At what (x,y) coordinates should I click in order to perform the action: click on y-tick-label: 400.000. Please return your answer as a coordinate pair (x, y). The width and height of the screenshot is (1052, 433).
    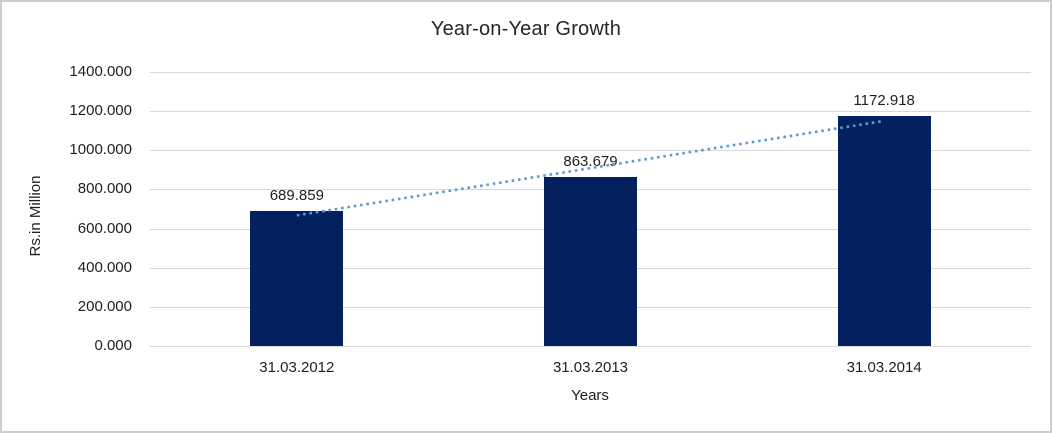
    Looking at the image, I should click on (104, 267).